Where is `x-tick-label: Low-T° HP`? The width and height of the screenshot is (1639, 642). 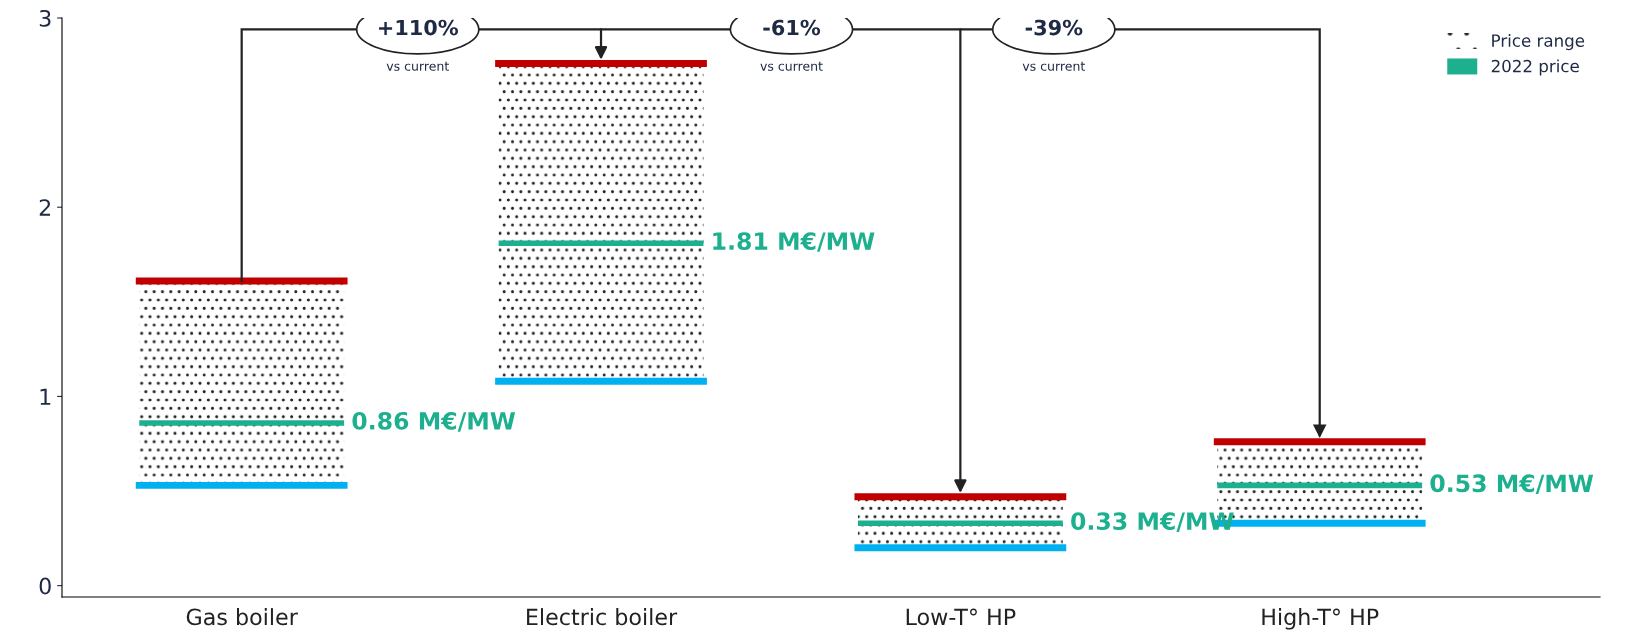 x-tick-label: Low-T° HP is located at coordinates (961, 617).